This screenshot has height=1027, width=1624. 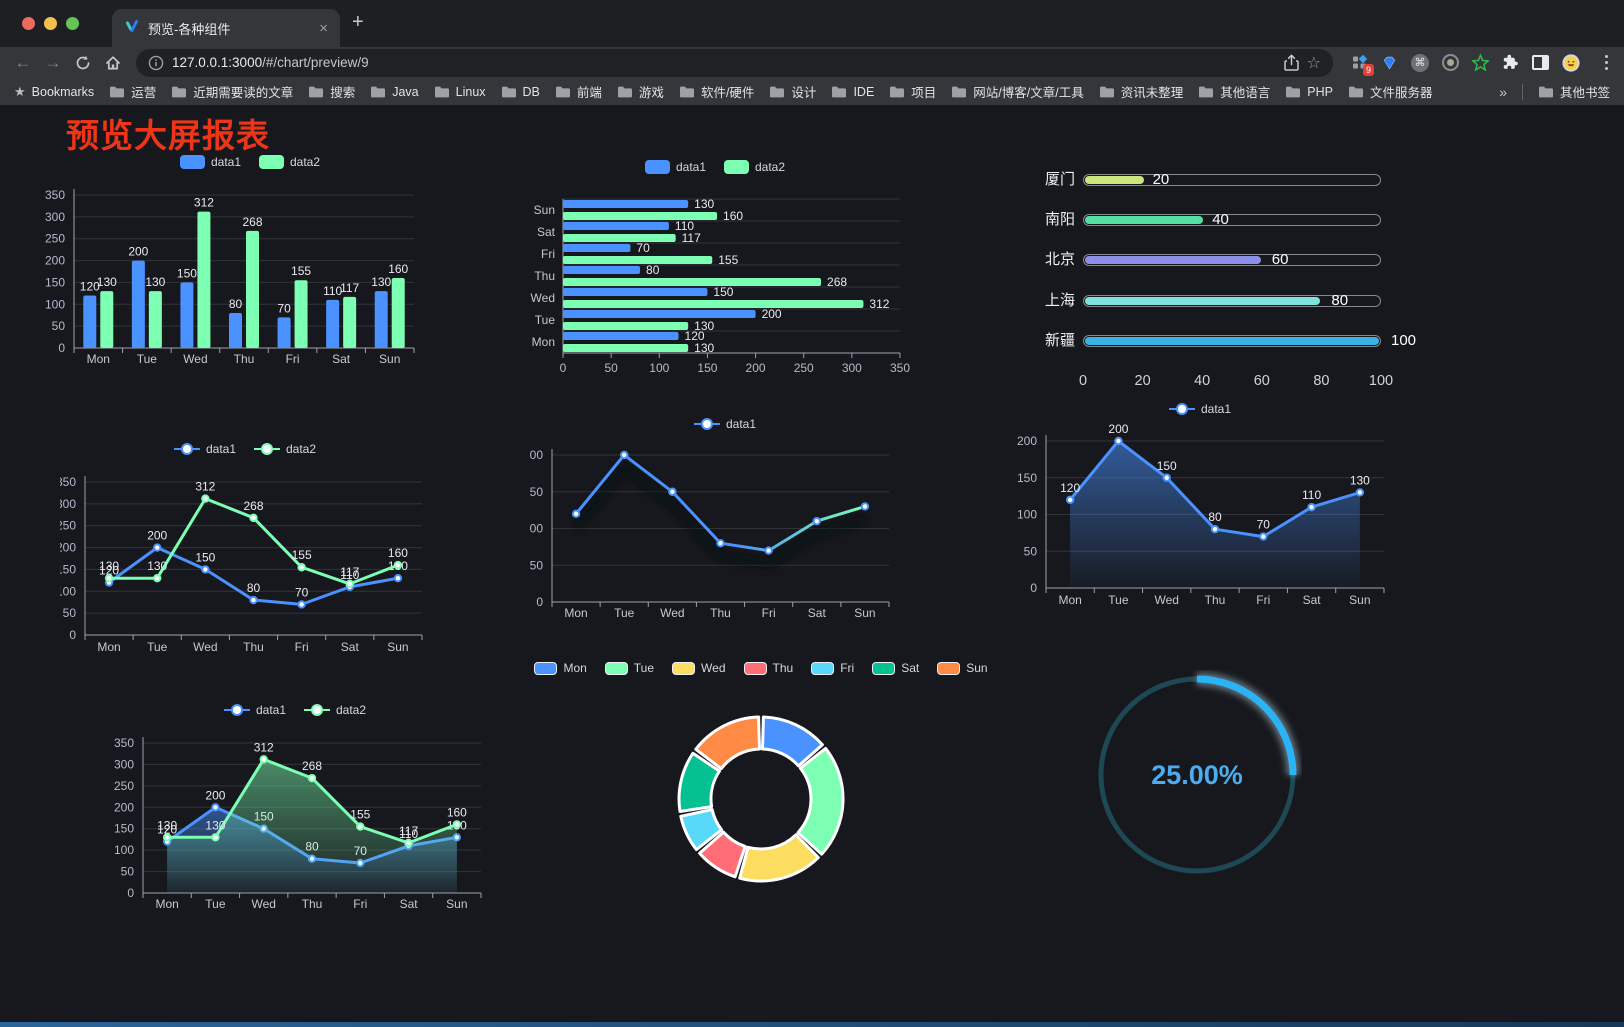 I want to click on minimize-window-button, so click(x=50, y=23).